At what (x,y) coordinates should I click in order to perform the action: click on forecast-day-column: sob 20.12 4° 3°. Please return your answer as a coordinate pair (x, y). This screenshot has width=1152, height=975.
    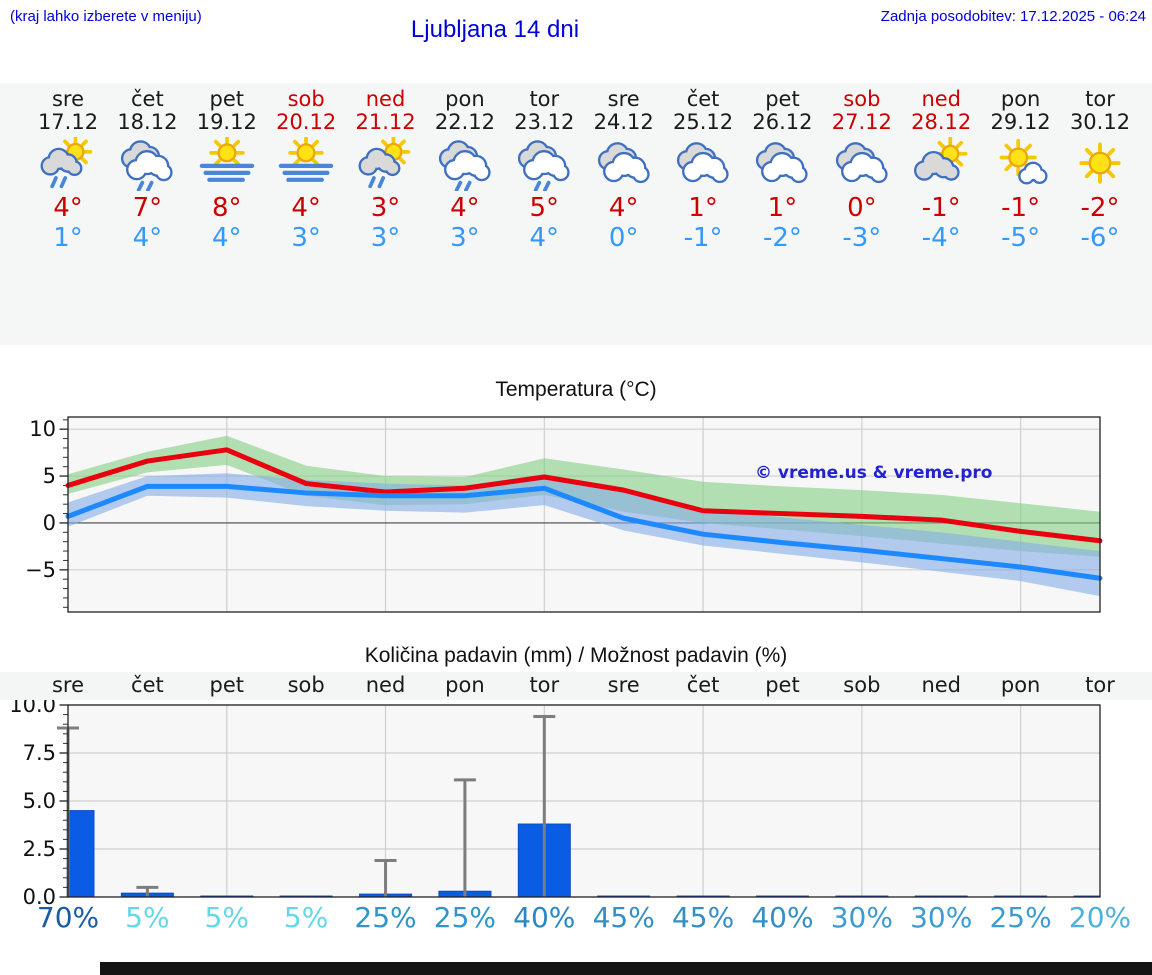
    Looking at the image, I should click on (306, 170).